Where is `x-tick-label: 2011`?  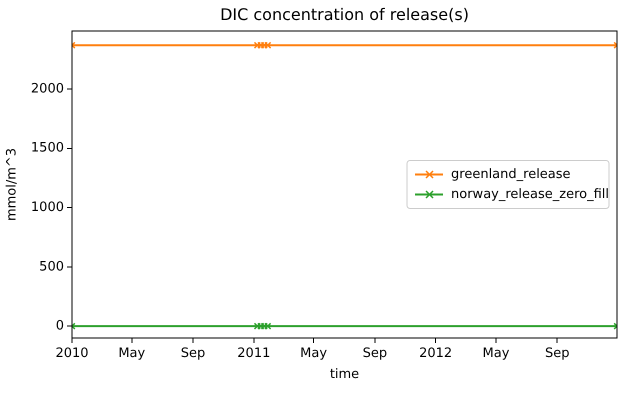 x-tick-label: 2011 is located at coordinates (253, 354).